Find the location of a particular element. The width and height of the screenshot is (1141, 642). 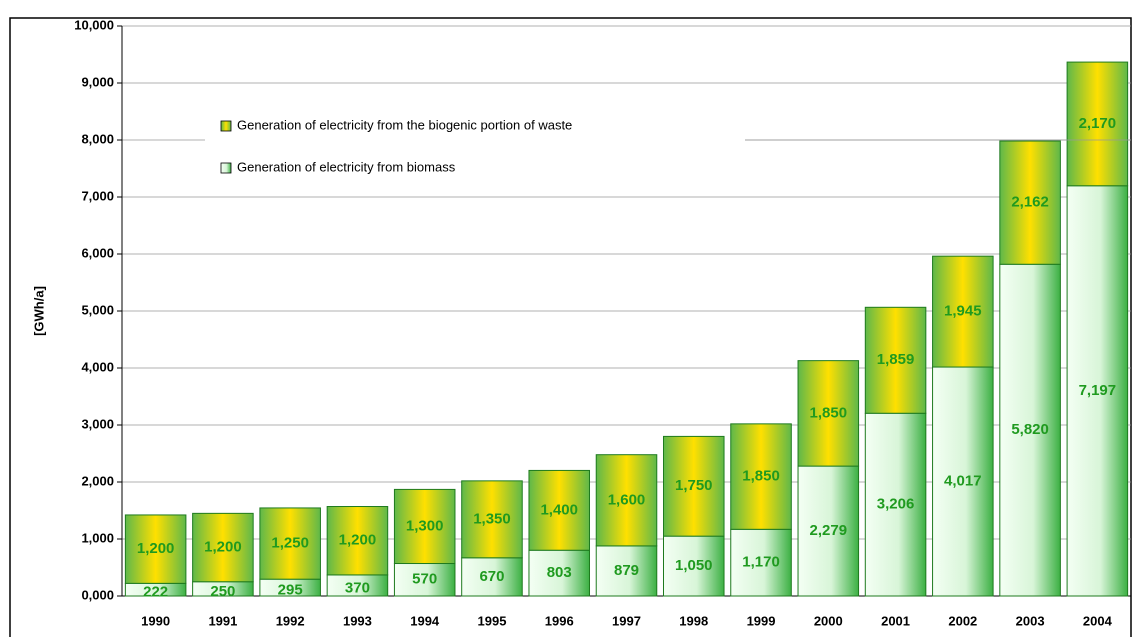

legend-box is located at coordinates (475, 147).